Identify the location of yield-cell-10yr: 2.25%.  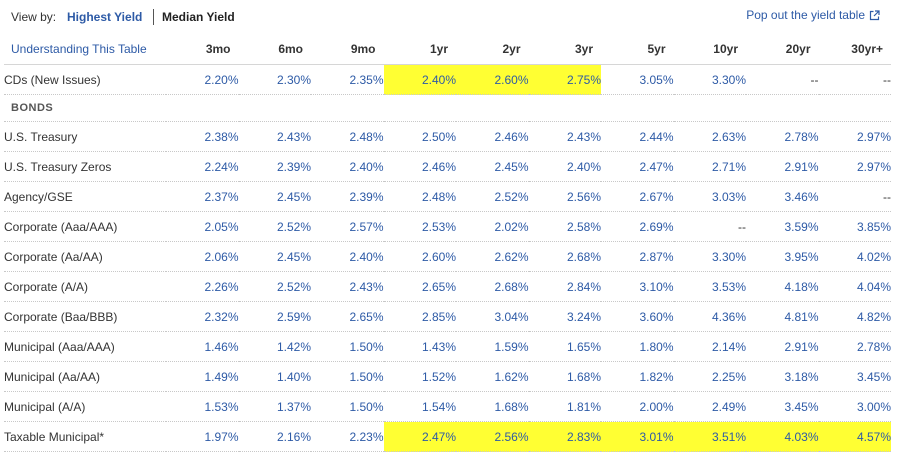
(709, 376).